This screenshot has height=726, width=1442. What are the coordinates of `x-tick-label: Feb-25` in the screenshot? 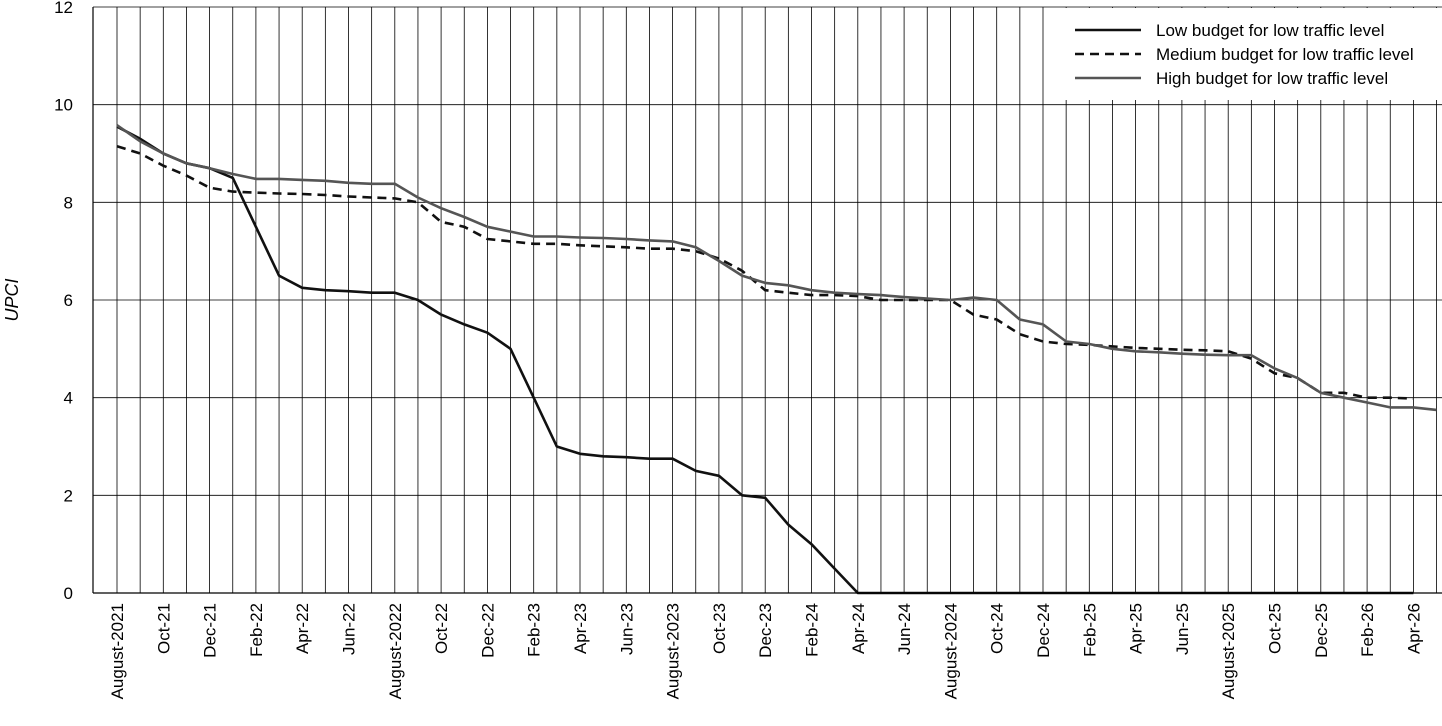 It's located at (1089, 630).